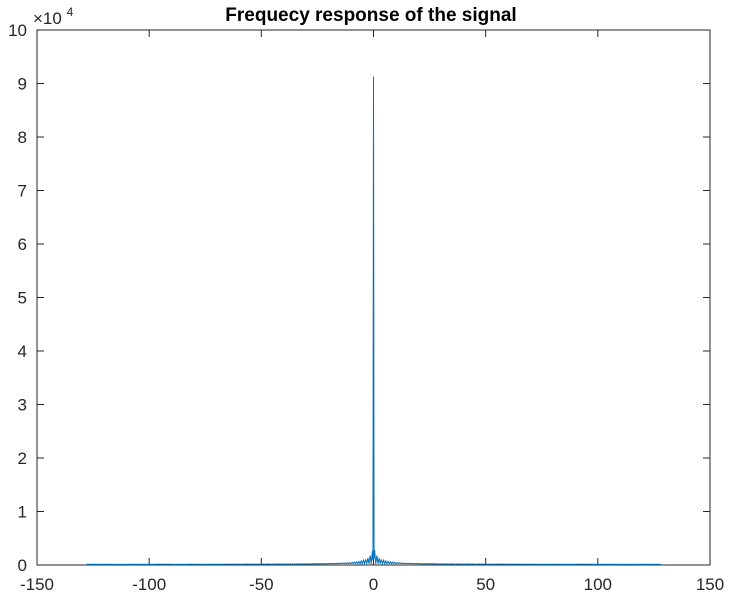 The width and height of the screenshot is (729, 597). I want to click on y-tick-label: 8, so click(22, 137).